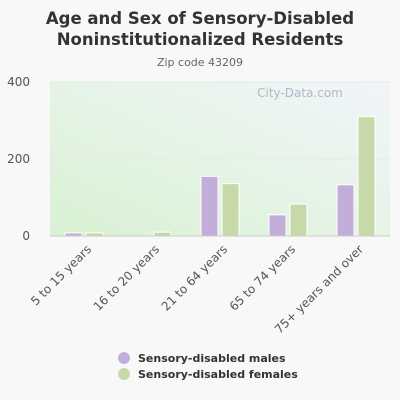 The width and height of the screenshot is (400, 400). I want to click on watermark-text: City-Data.com, so click(300, 93).